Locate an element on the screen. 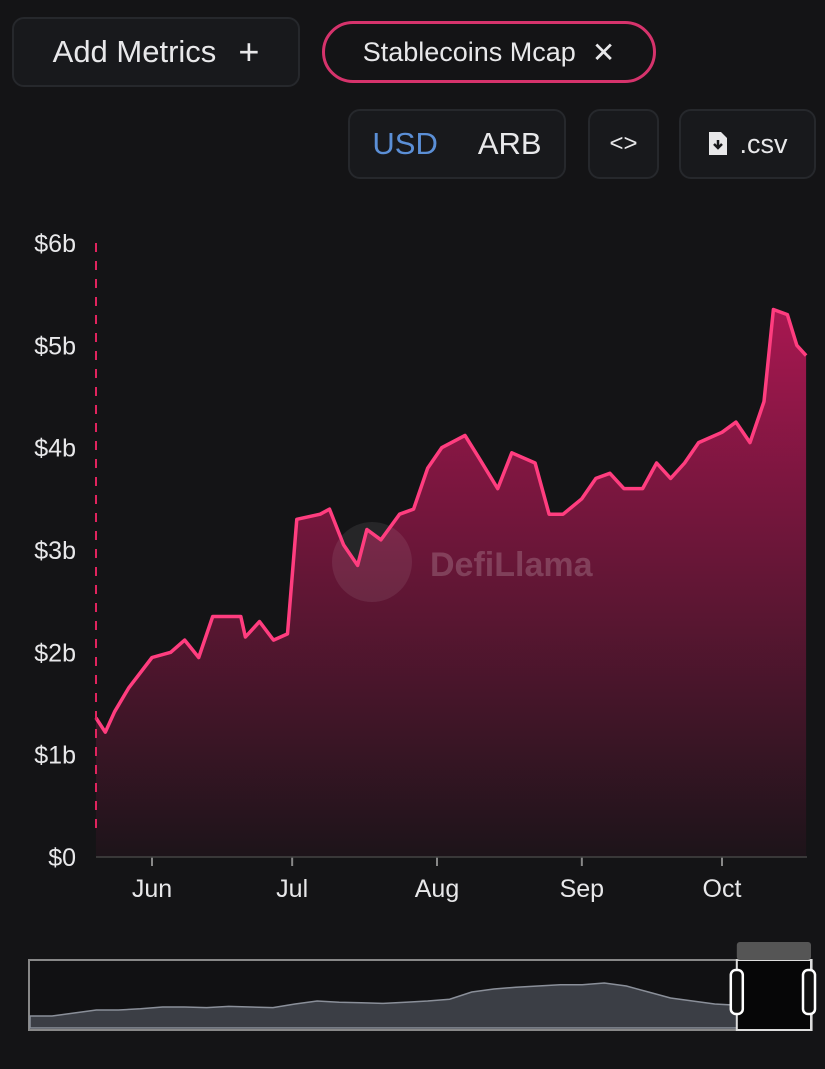 The image size is (825, 1069). add-metrics-button: Add Metrics + is located at coordinates (156, 52).